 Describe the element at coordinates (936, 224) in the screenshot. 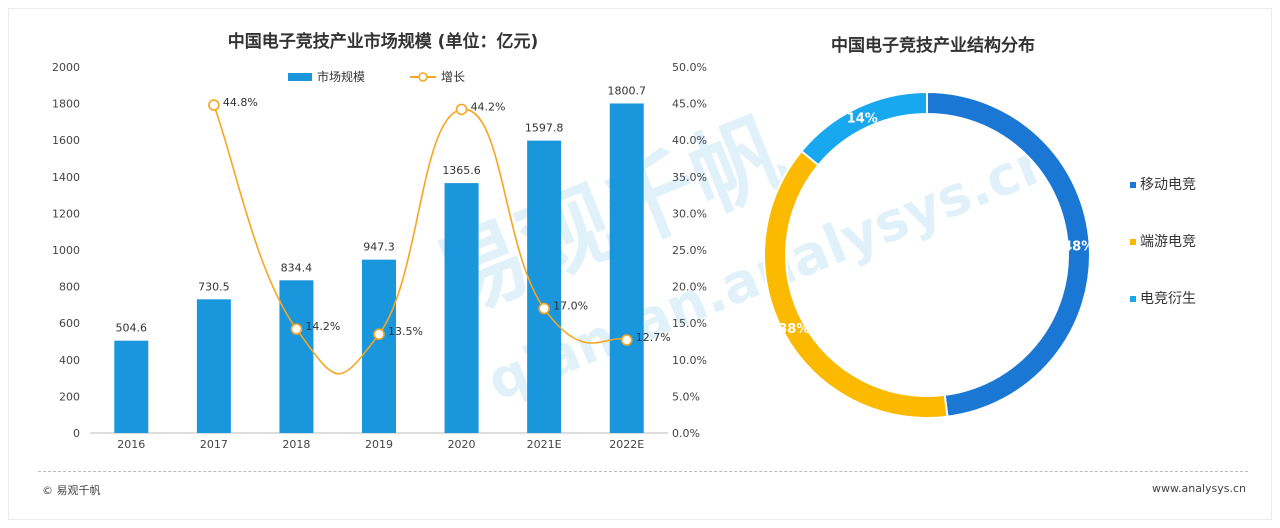

I see `donut-percent-labels: 48% 38% 14%` at that location.